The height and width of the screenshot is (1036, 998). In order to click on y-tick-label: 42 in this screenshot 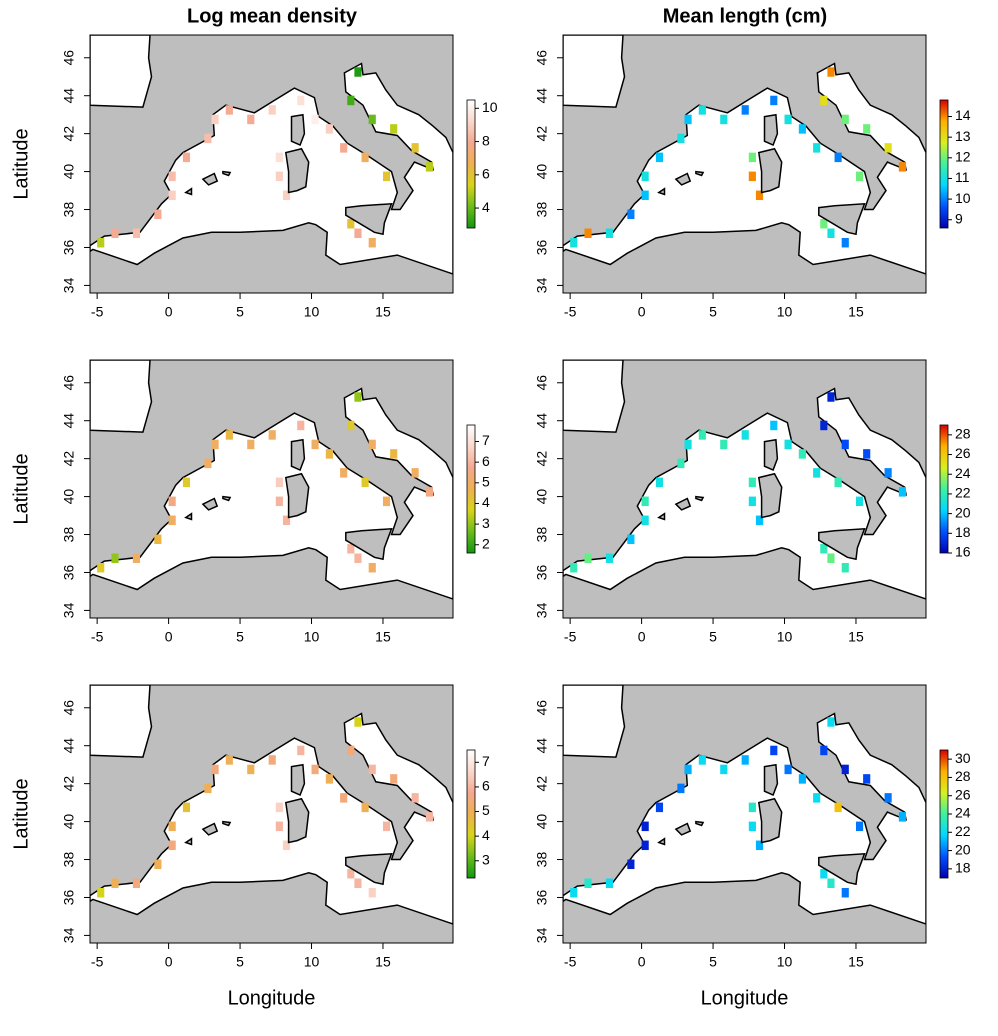, I will do `click(542, 784)`.